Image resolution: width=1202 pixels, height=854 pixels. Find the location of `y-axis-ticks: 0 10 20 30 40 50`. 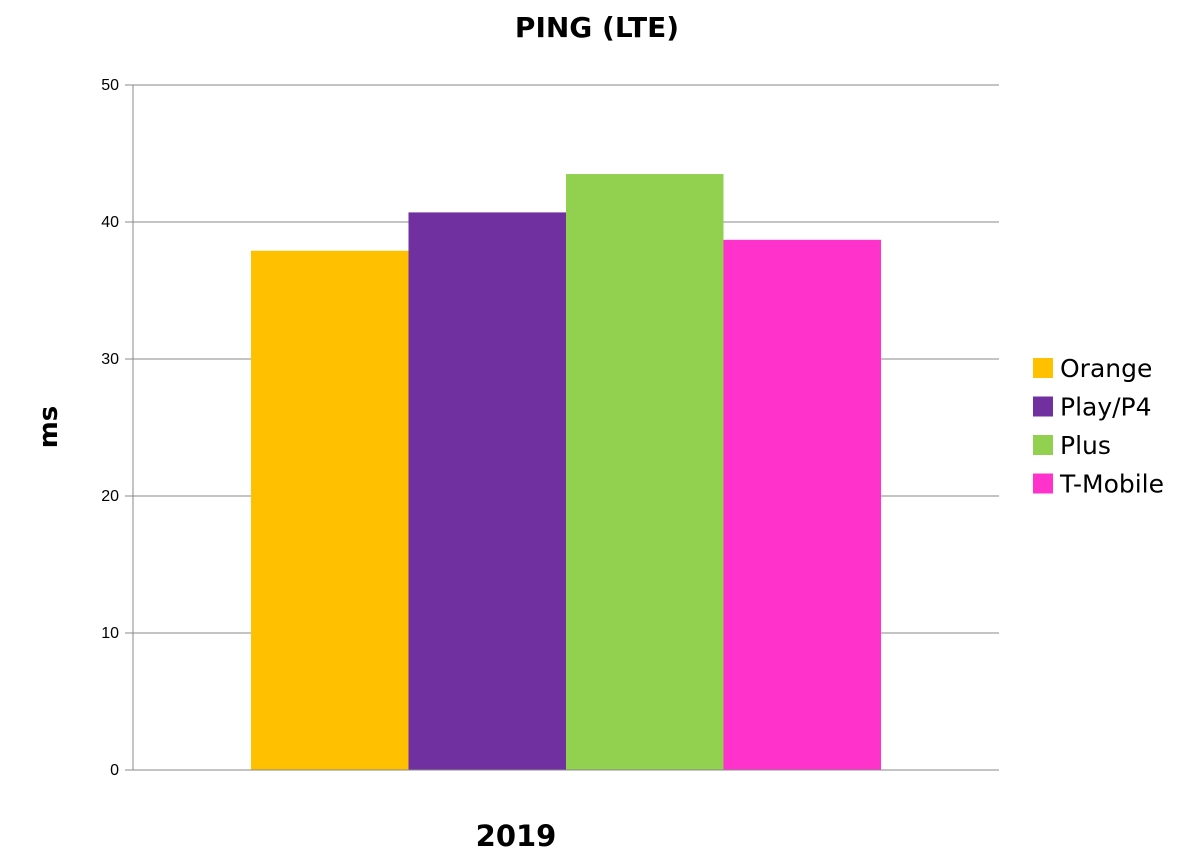

y-axis-ticks: 0 10 20 30 40 50 is located at coordinates (110, 428).